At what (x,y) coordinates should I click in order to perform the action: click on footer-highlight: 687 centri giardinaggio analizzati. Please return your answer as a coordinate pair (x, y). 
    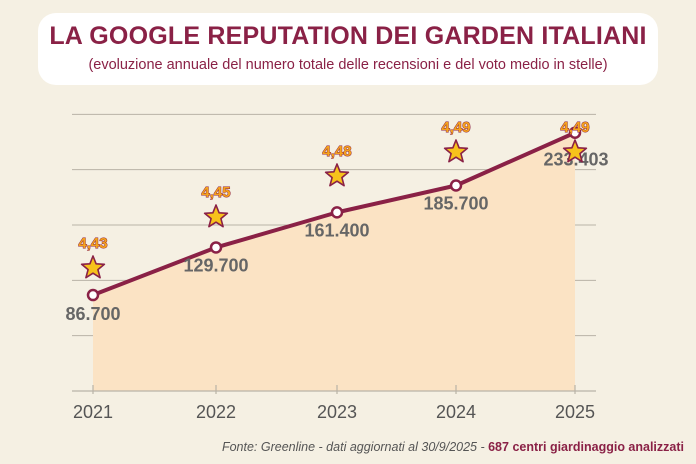
    Looking at the image, I should click on (586, 447).